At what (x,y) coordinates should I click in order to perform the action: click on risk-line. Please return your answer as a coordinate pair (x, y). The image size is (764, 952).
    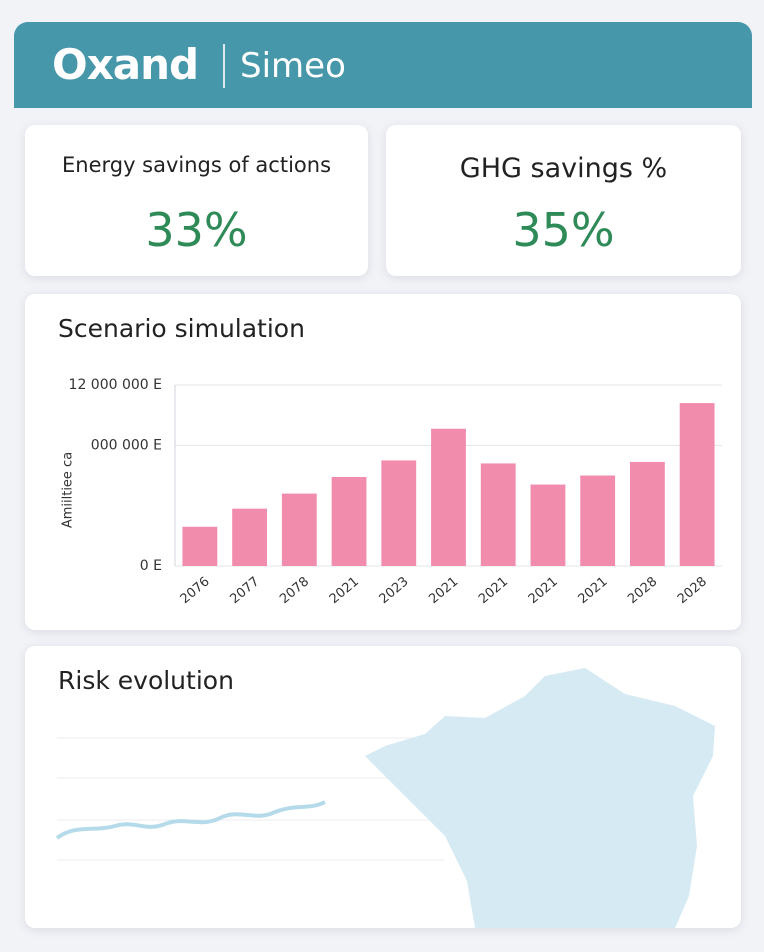
    Looking at the image, I should click on (190, 820).